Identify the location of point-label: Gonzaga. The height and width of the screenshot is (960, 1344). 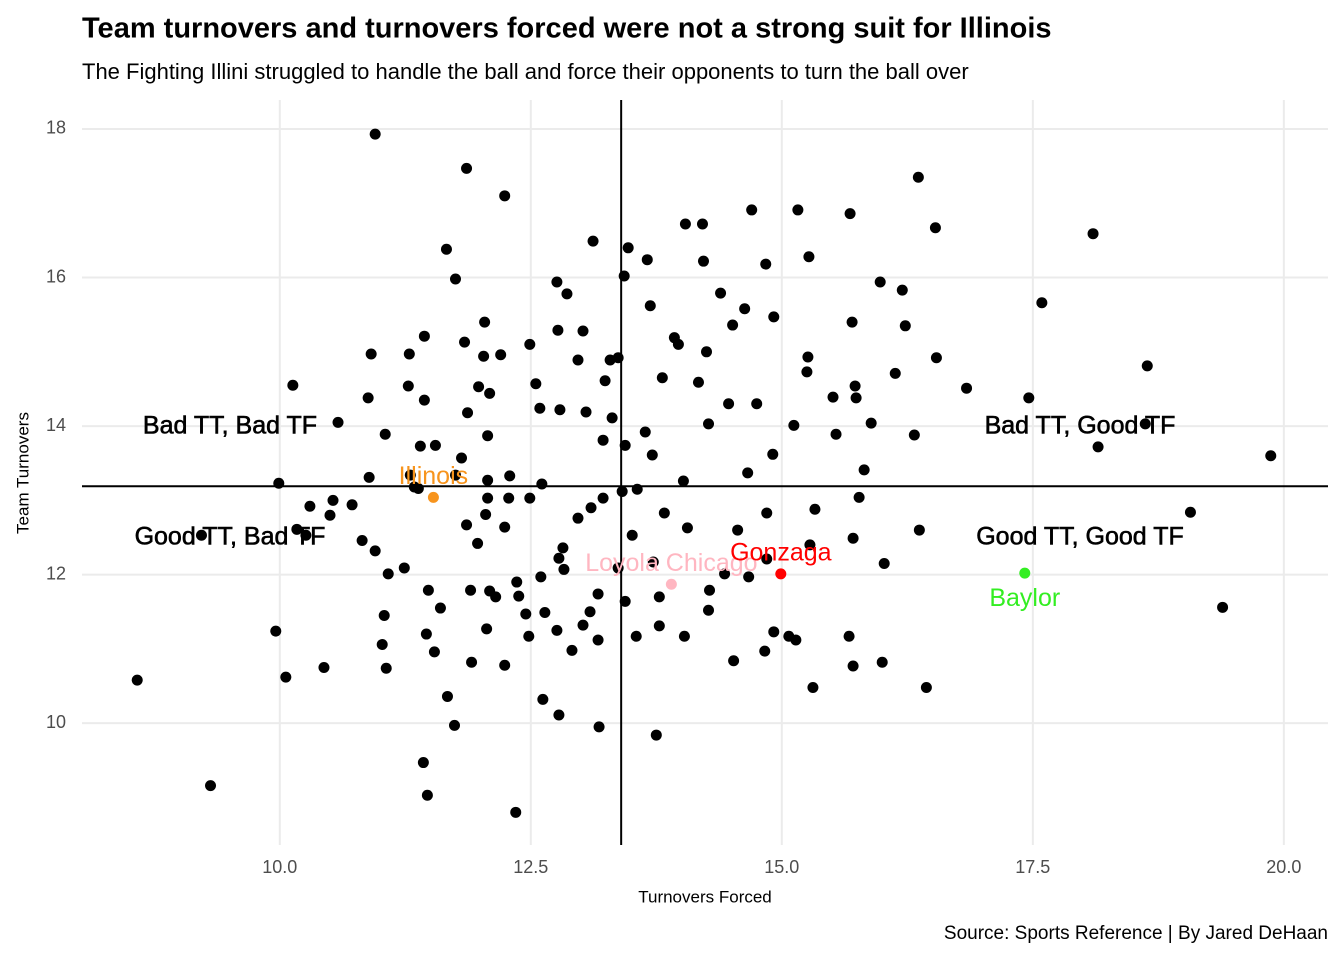
(781, 552).